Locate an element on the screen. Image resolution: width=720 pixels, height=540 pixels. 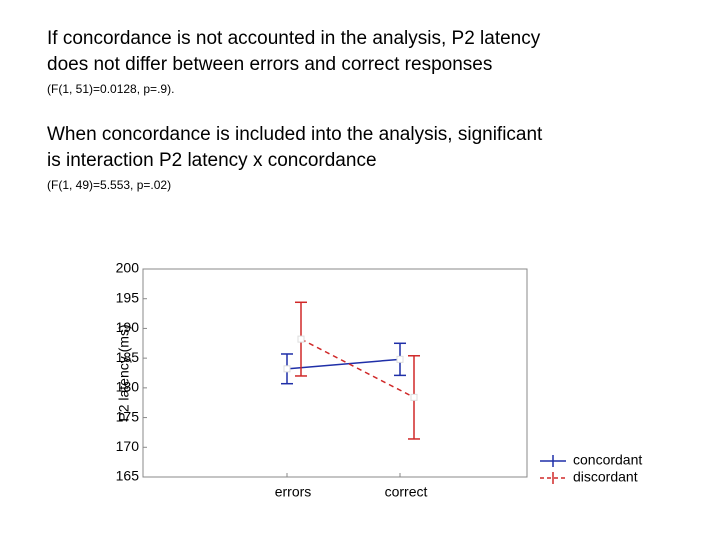
stat-note: (F(1, 51)=0.0128, p=.9). is located at coordinates (111, 89).